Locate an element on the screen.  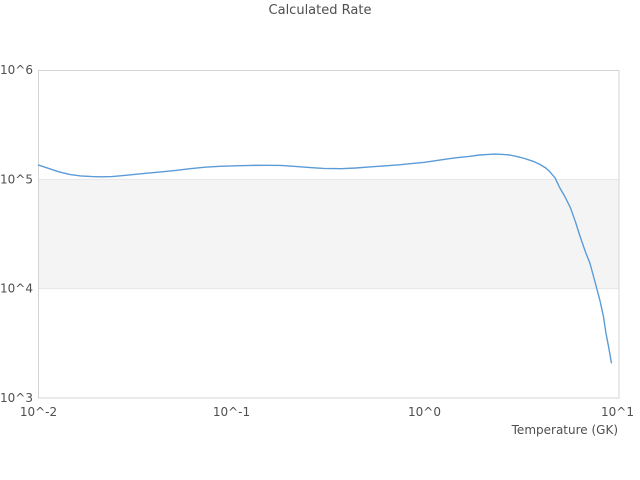
y-tick-label: 10^5 is located at coordinates (16, 179).